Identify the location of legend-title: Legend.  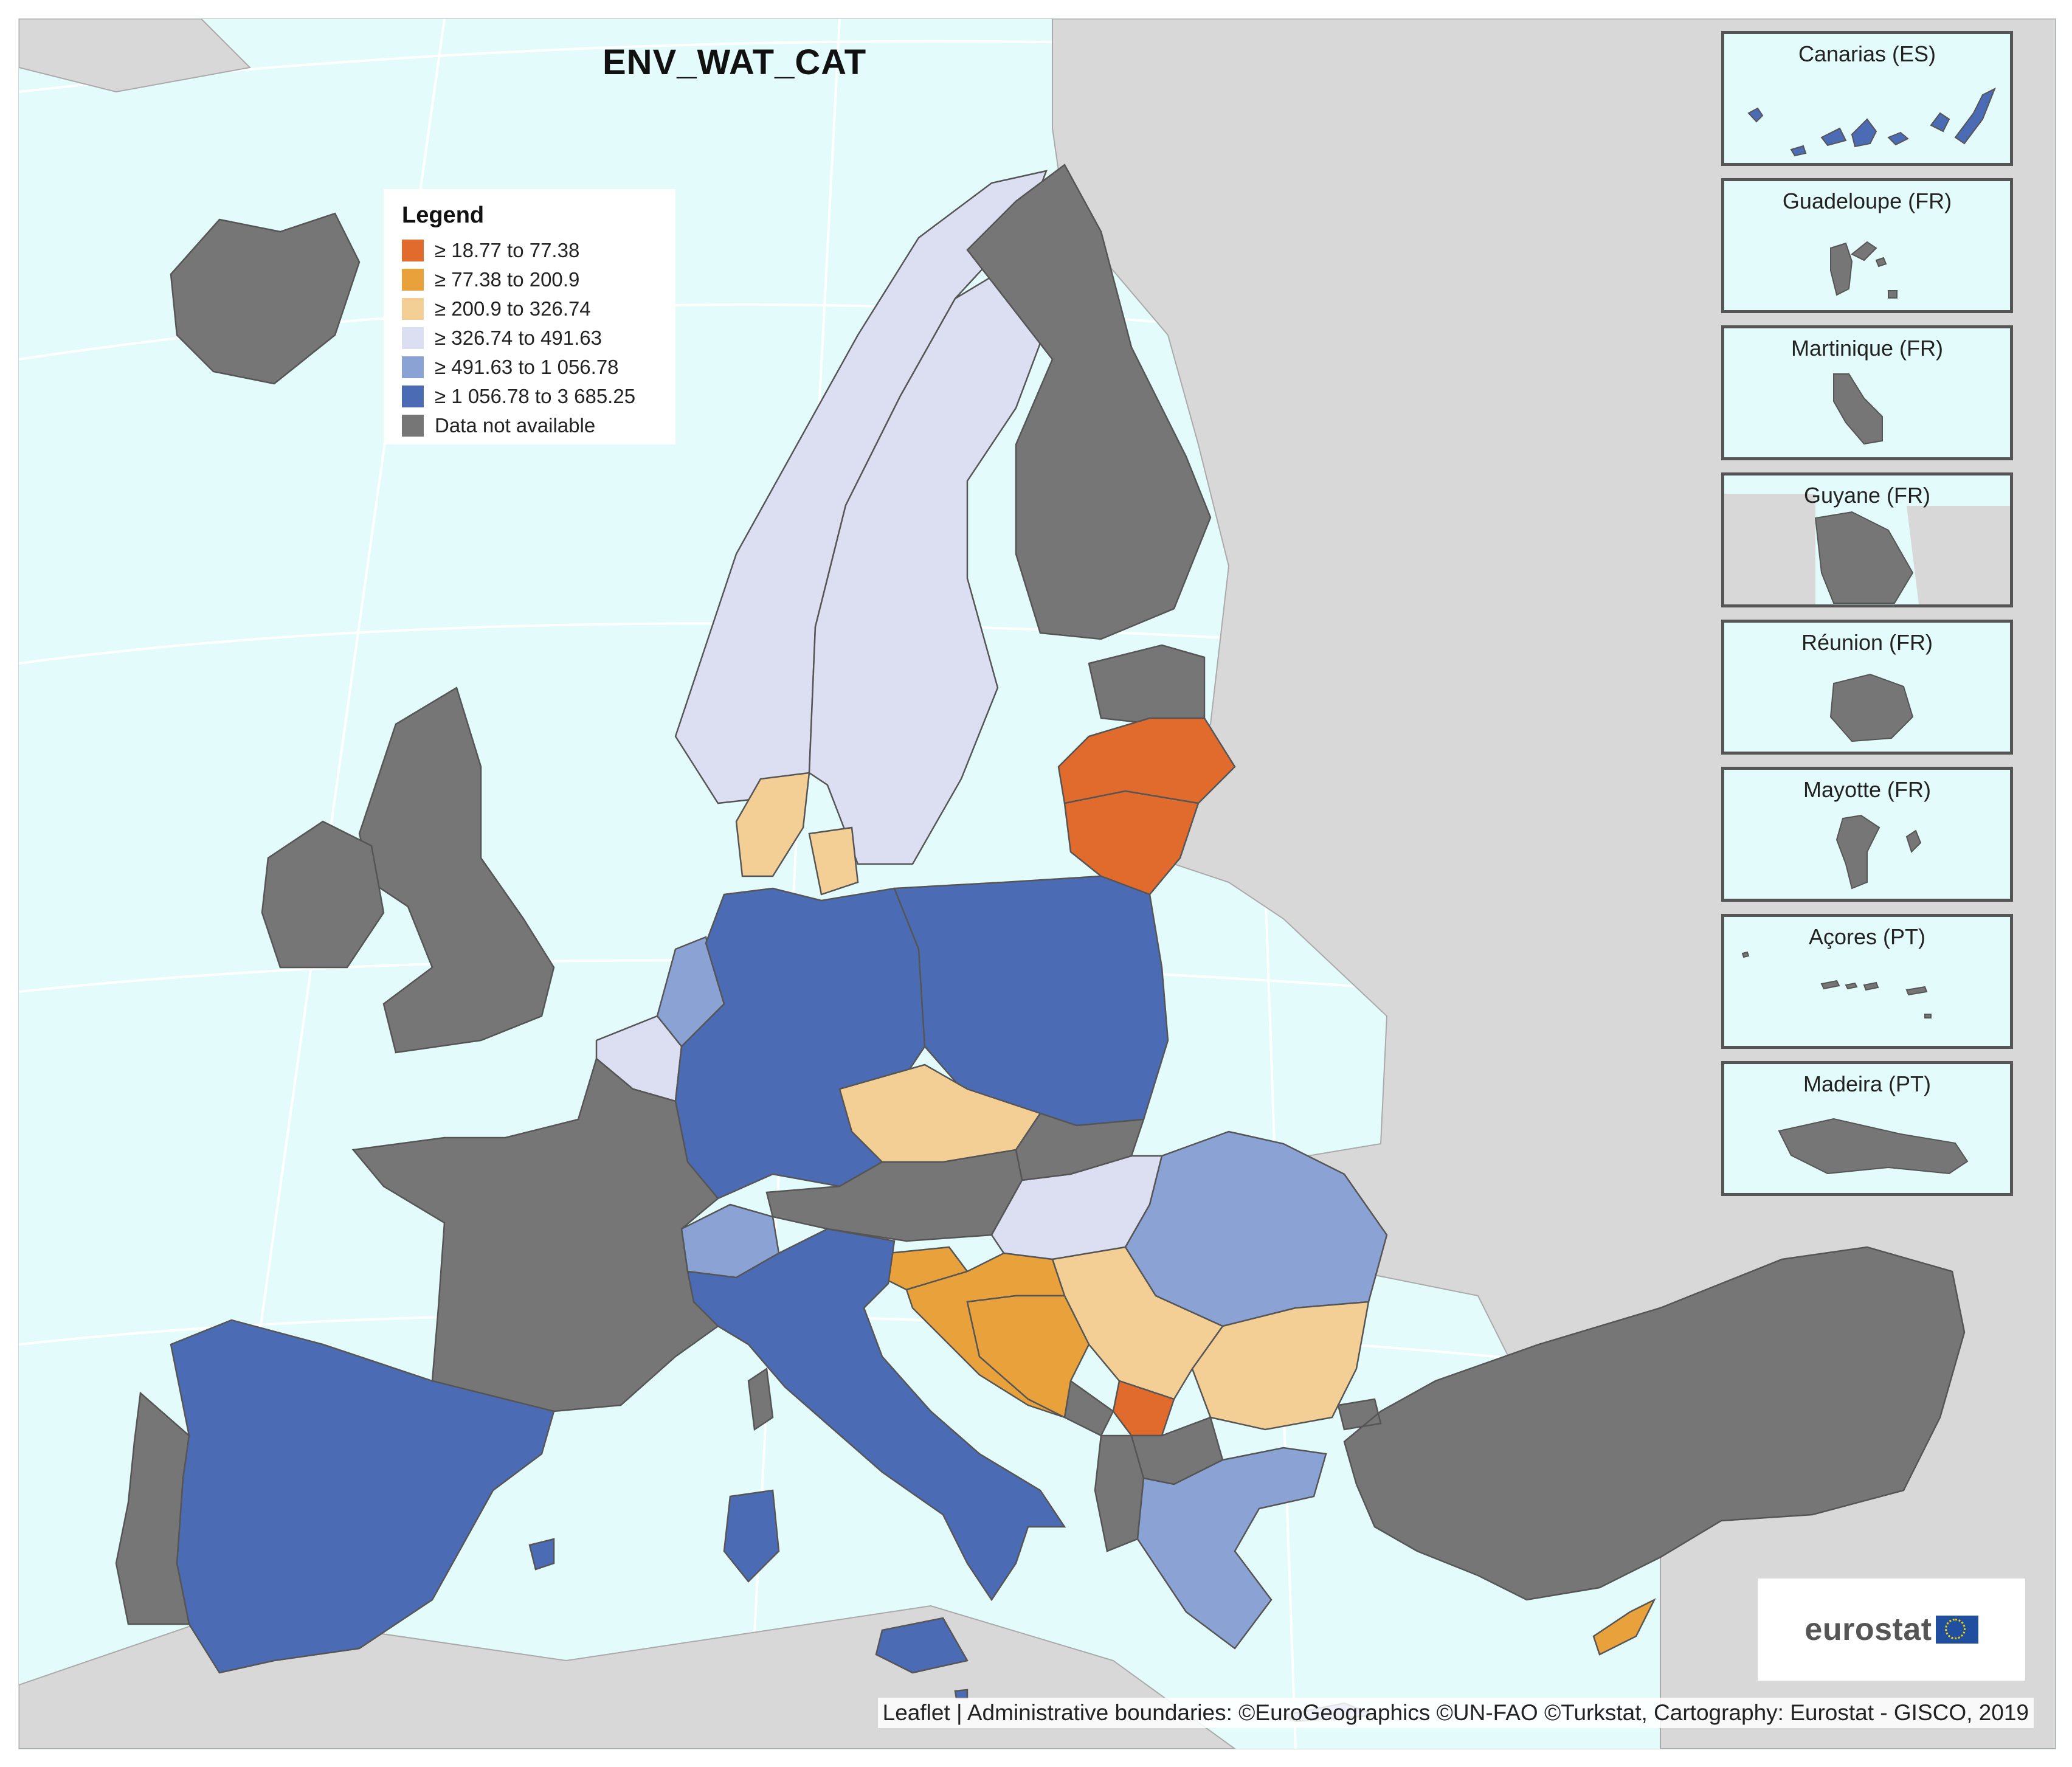
(443, 215).